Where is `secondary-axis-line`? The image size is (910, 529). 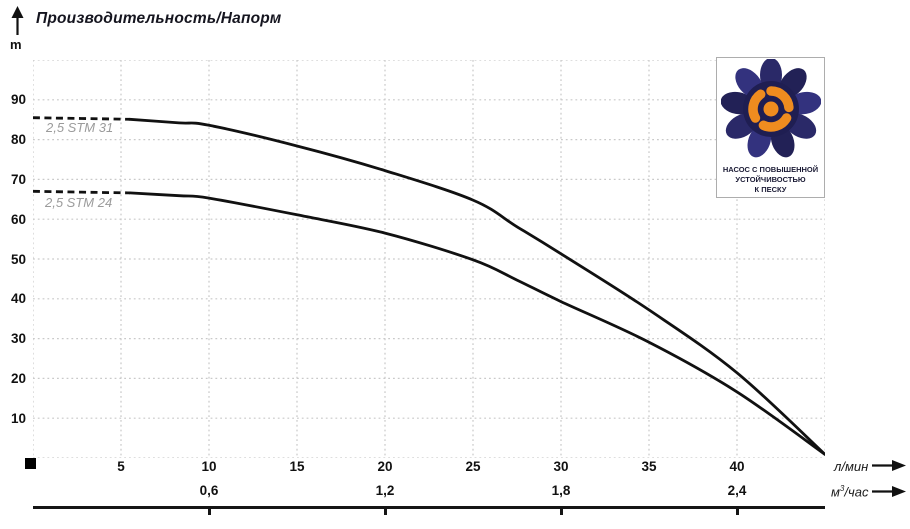 secondary-axis-line is located at coordinates (429, 507).